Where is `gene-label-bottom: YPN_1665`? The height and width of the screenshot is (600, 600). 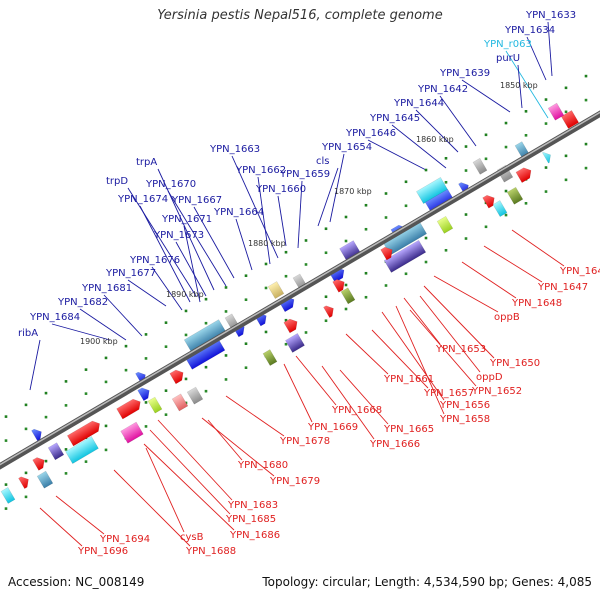
gene-label-bottom: YPN_1665 is located at coordinates (408, 429).